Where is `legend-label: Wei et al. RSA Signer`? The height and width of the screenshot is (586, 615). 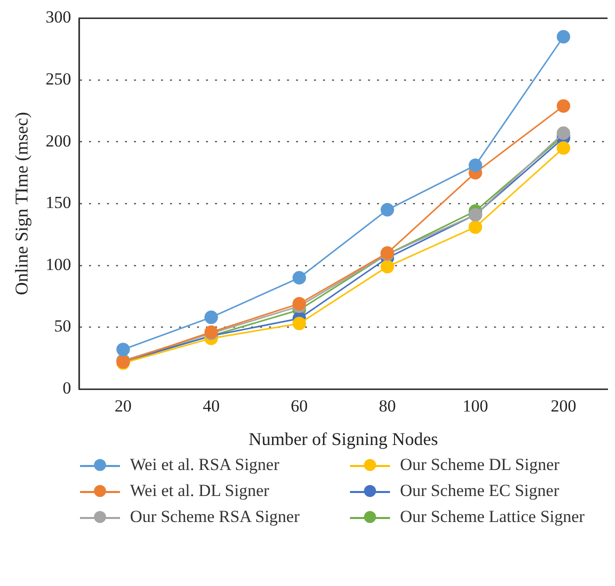 legend-label: Wei et al. RSA Signer is located at coordinates (205, 465).